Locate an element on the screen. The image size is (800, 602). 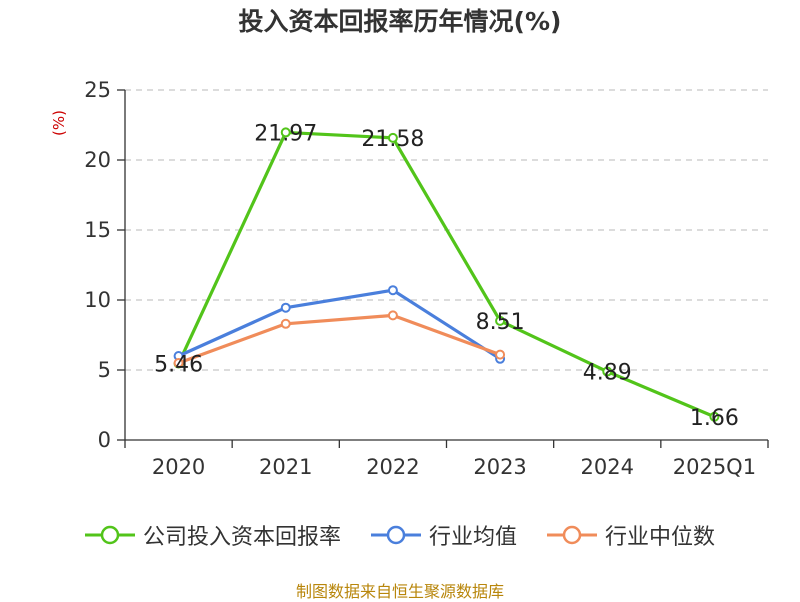
y-tick-label: 10 is located at coordinates (97, 300).